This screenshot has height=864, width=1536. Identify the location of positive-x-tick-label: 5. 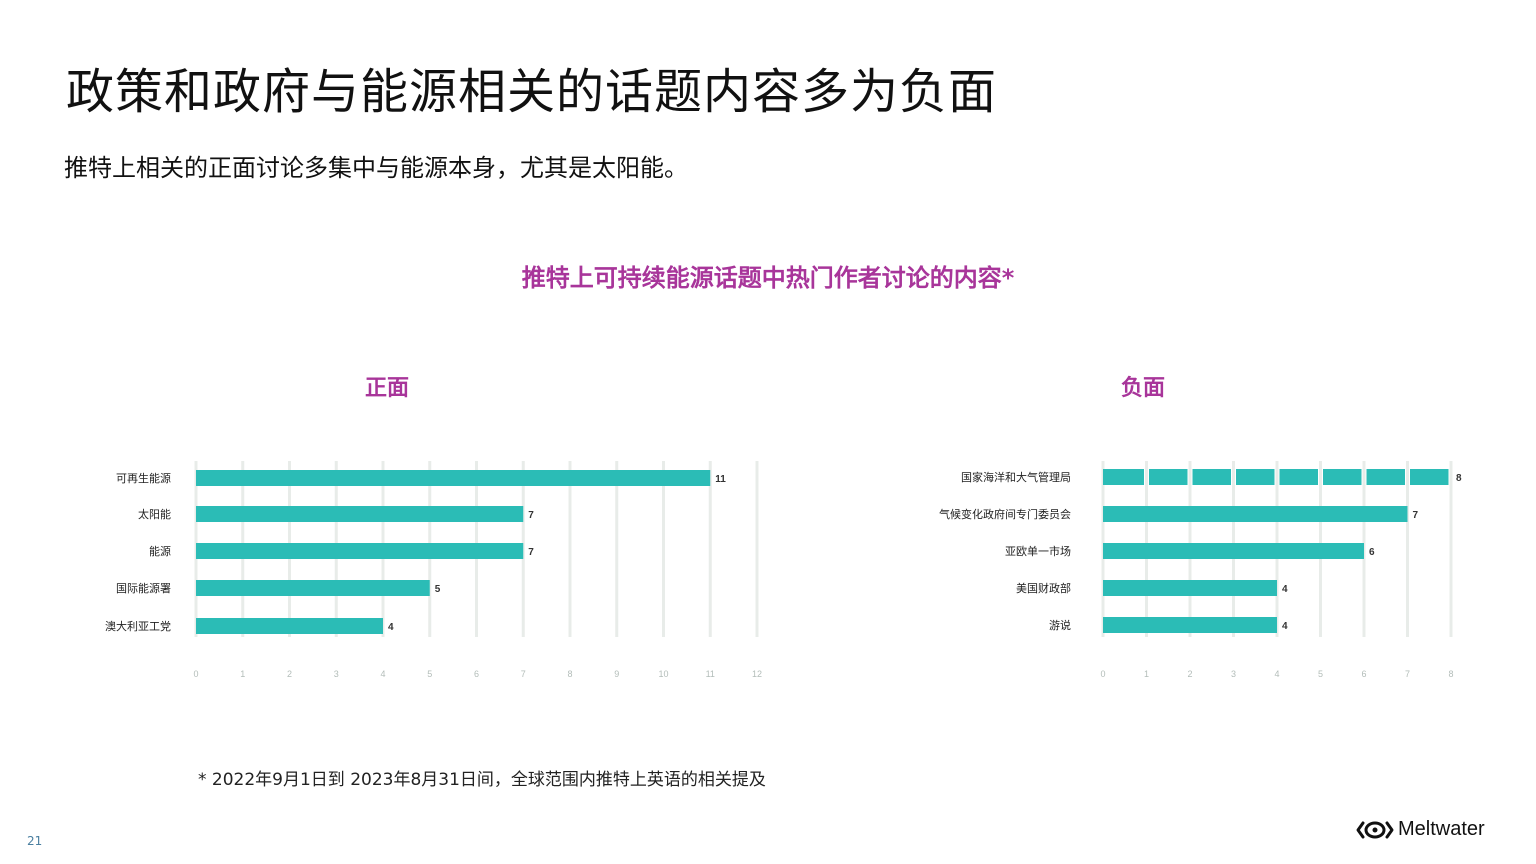
(429, 674).